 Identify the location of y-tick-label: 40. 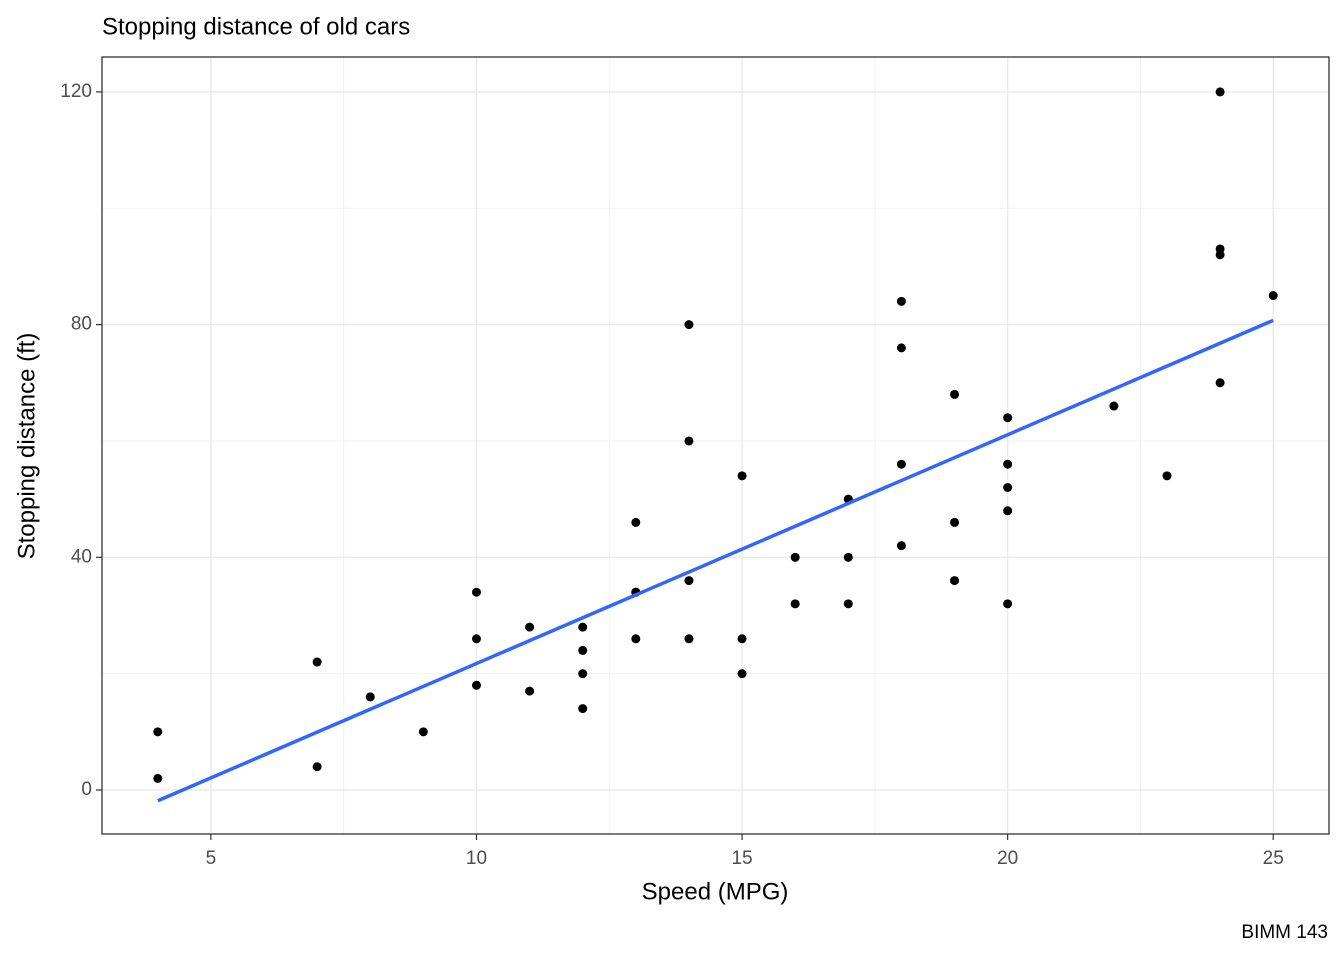
(81, 556).